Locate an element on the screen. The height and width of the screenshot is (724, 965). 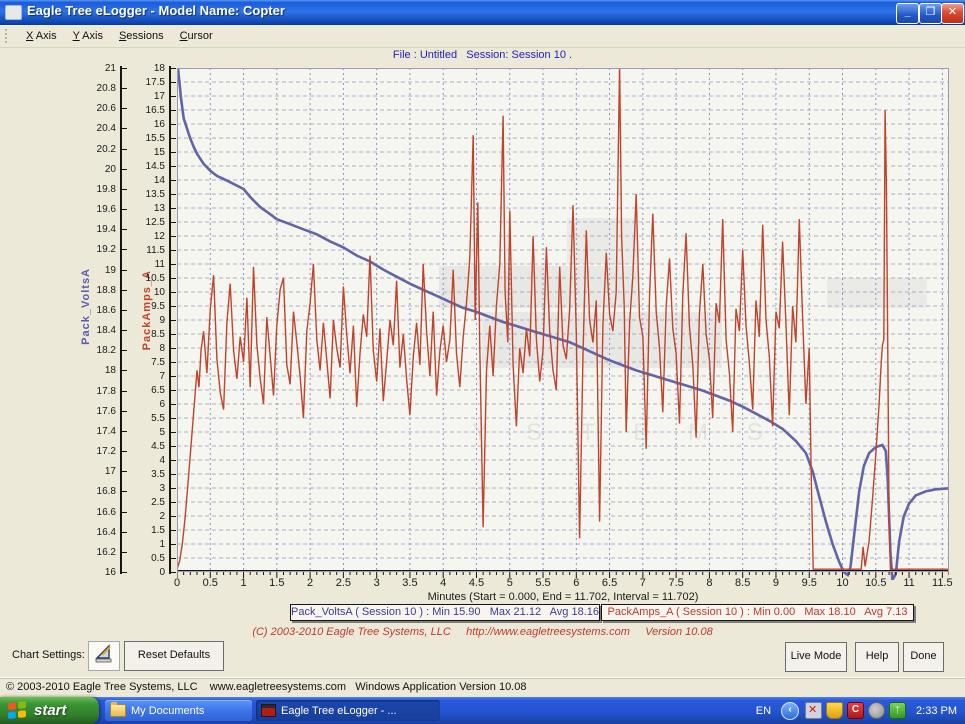
y-tick-label: 7 is located at coordinates (162, 376).